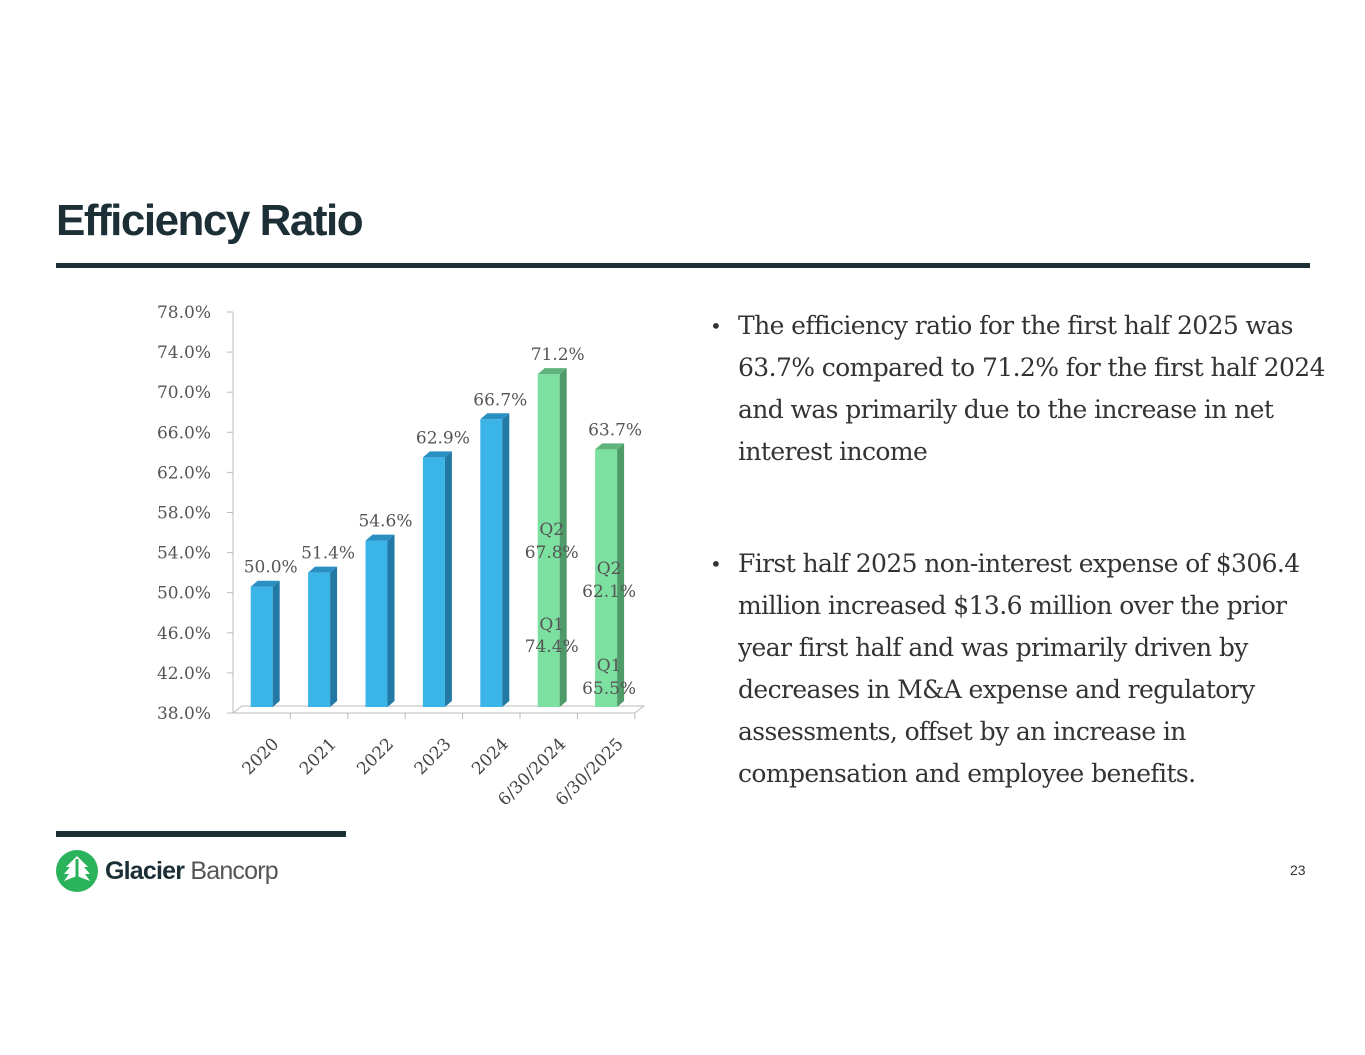 The height and width of the screenshot is (1055, 1365). I want to click on tree-icon, so click(77, 871).